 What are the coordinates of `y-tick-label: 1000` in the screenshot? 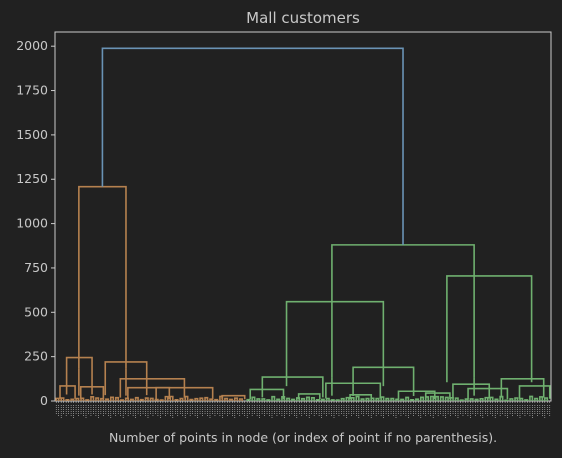 It's located at (32, 223).